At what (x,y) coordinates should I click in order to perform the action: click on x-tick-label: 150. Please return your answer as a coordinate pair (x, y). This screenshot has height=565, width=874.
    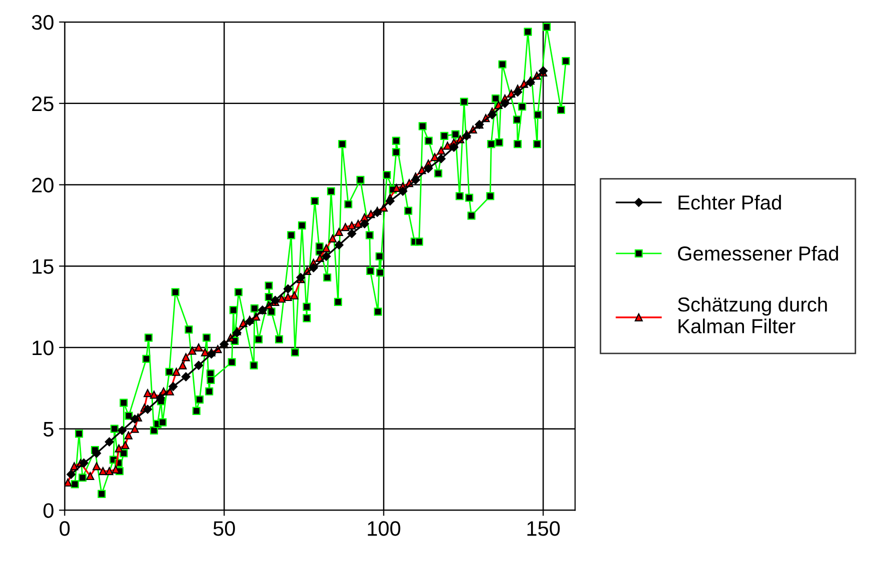
    Looking at the image, I should click on (543, 528).